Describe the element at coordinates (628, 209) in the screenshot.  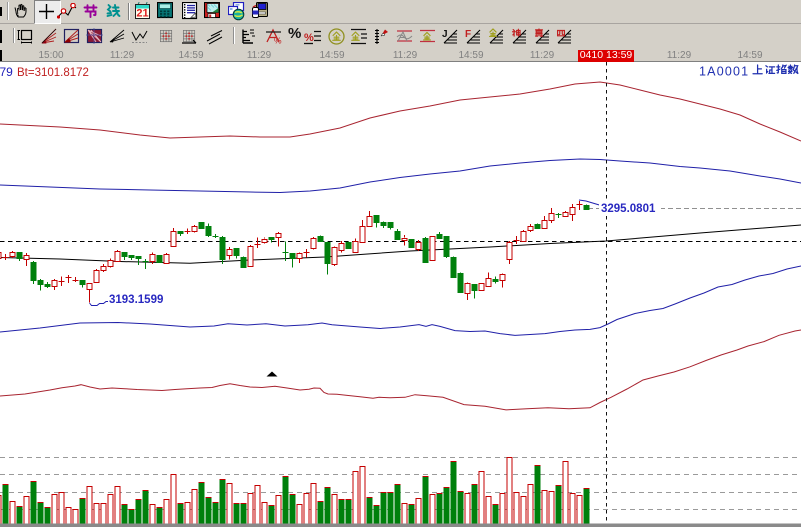
I see `svg-text: 3295.0801` at that location.